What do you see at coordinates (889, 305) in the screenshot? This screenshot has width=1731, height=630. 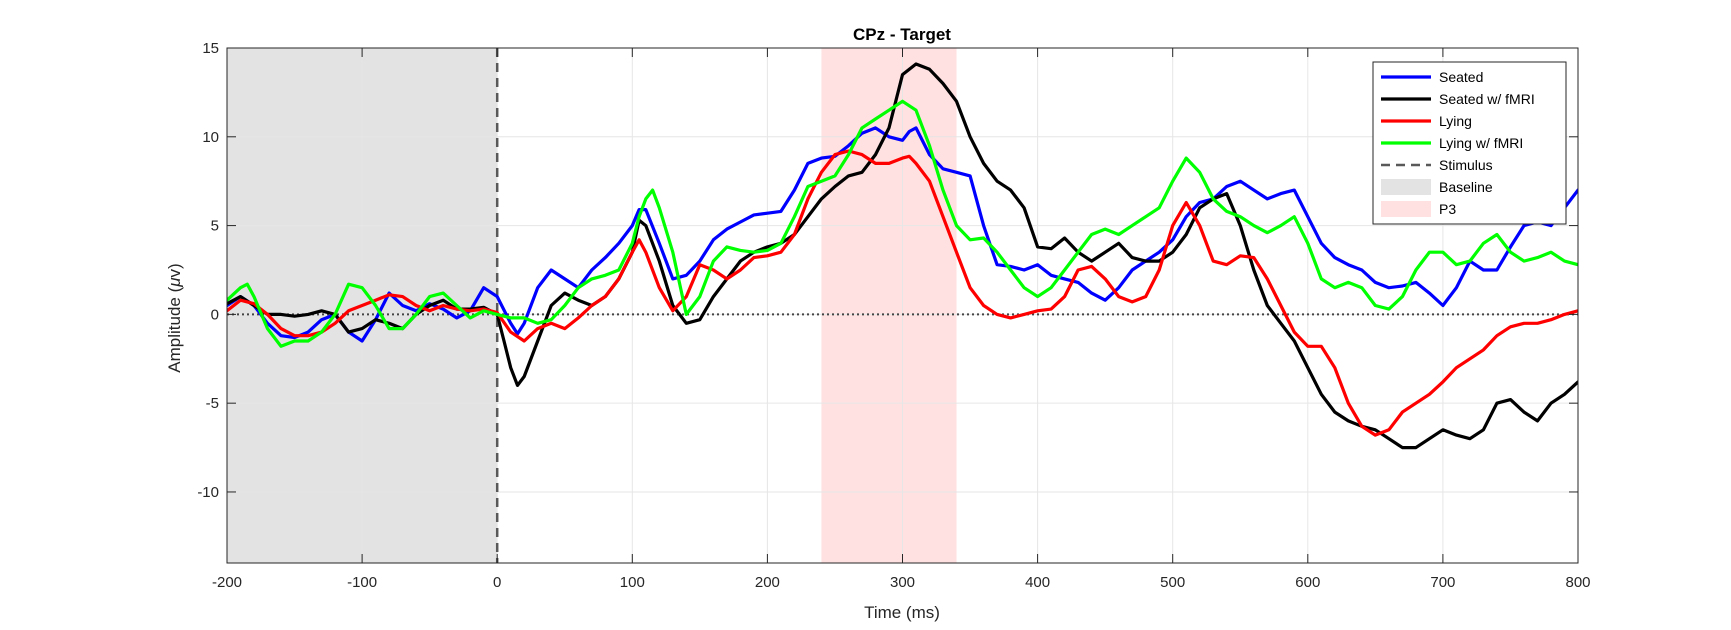 I see `p3-region` at bounding box center [889, 305].